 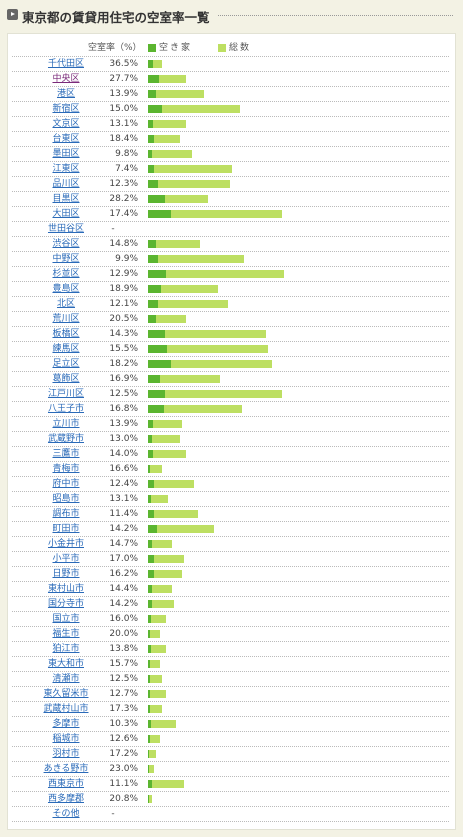 What do you see at coordinates (65, 784) in the screenshot?
I see `area-link: 西東京市` at bounding box center [65, 784].